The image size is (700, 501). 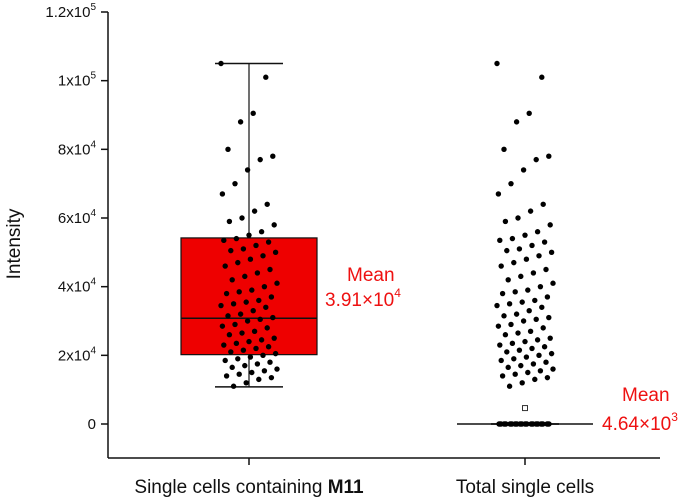 What do you see at coordinates (93, 213) in the screenshot?
I see `y-tick-label-exp-3: 4` at bounding box center [93, 213].